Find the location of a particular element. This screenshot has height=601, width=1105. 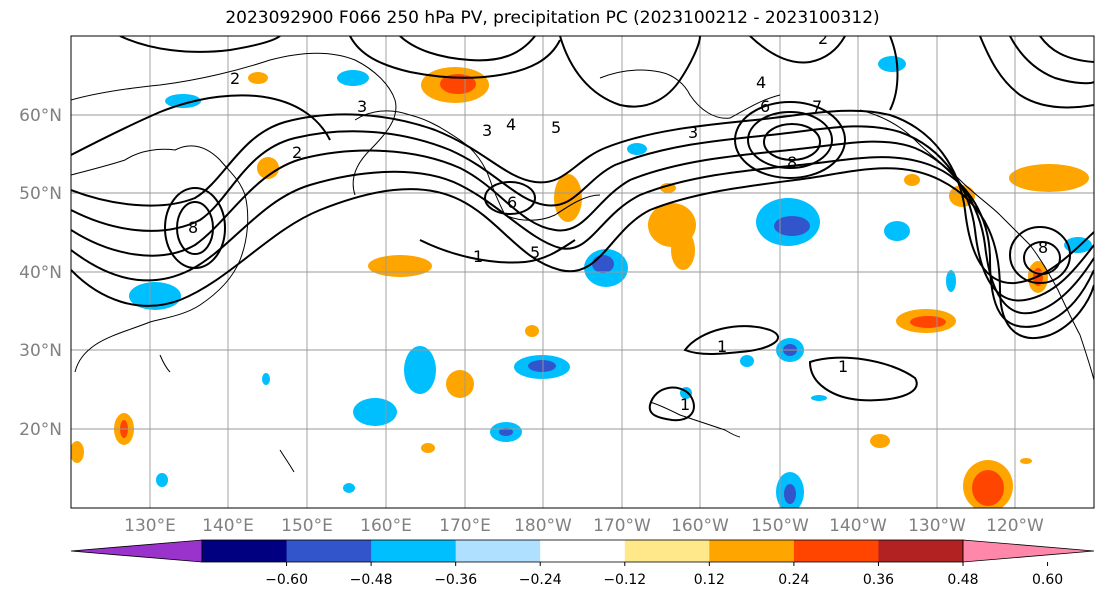

lon-label: 170°E is located at coordinates (465, 526).